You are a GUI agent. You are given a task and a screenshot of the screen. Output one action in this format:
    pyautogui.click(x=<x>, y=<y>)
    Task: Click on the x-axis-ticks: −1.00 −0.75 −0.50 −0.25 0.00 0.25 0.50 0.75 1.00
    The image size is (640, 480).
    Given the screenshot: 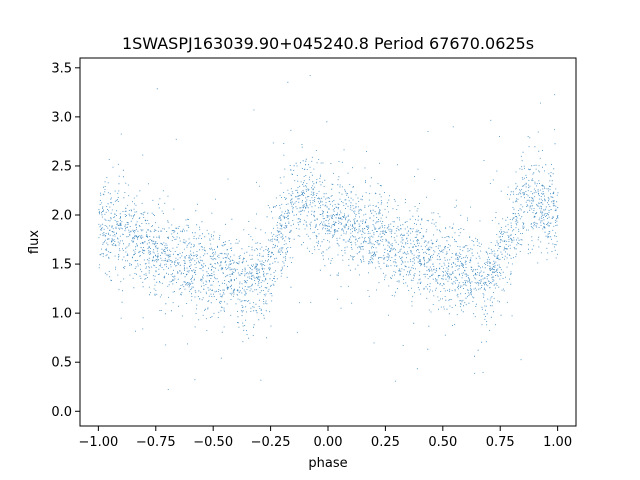 What is the action you would take?
    pyautogui.click(x=325, y=438)
    